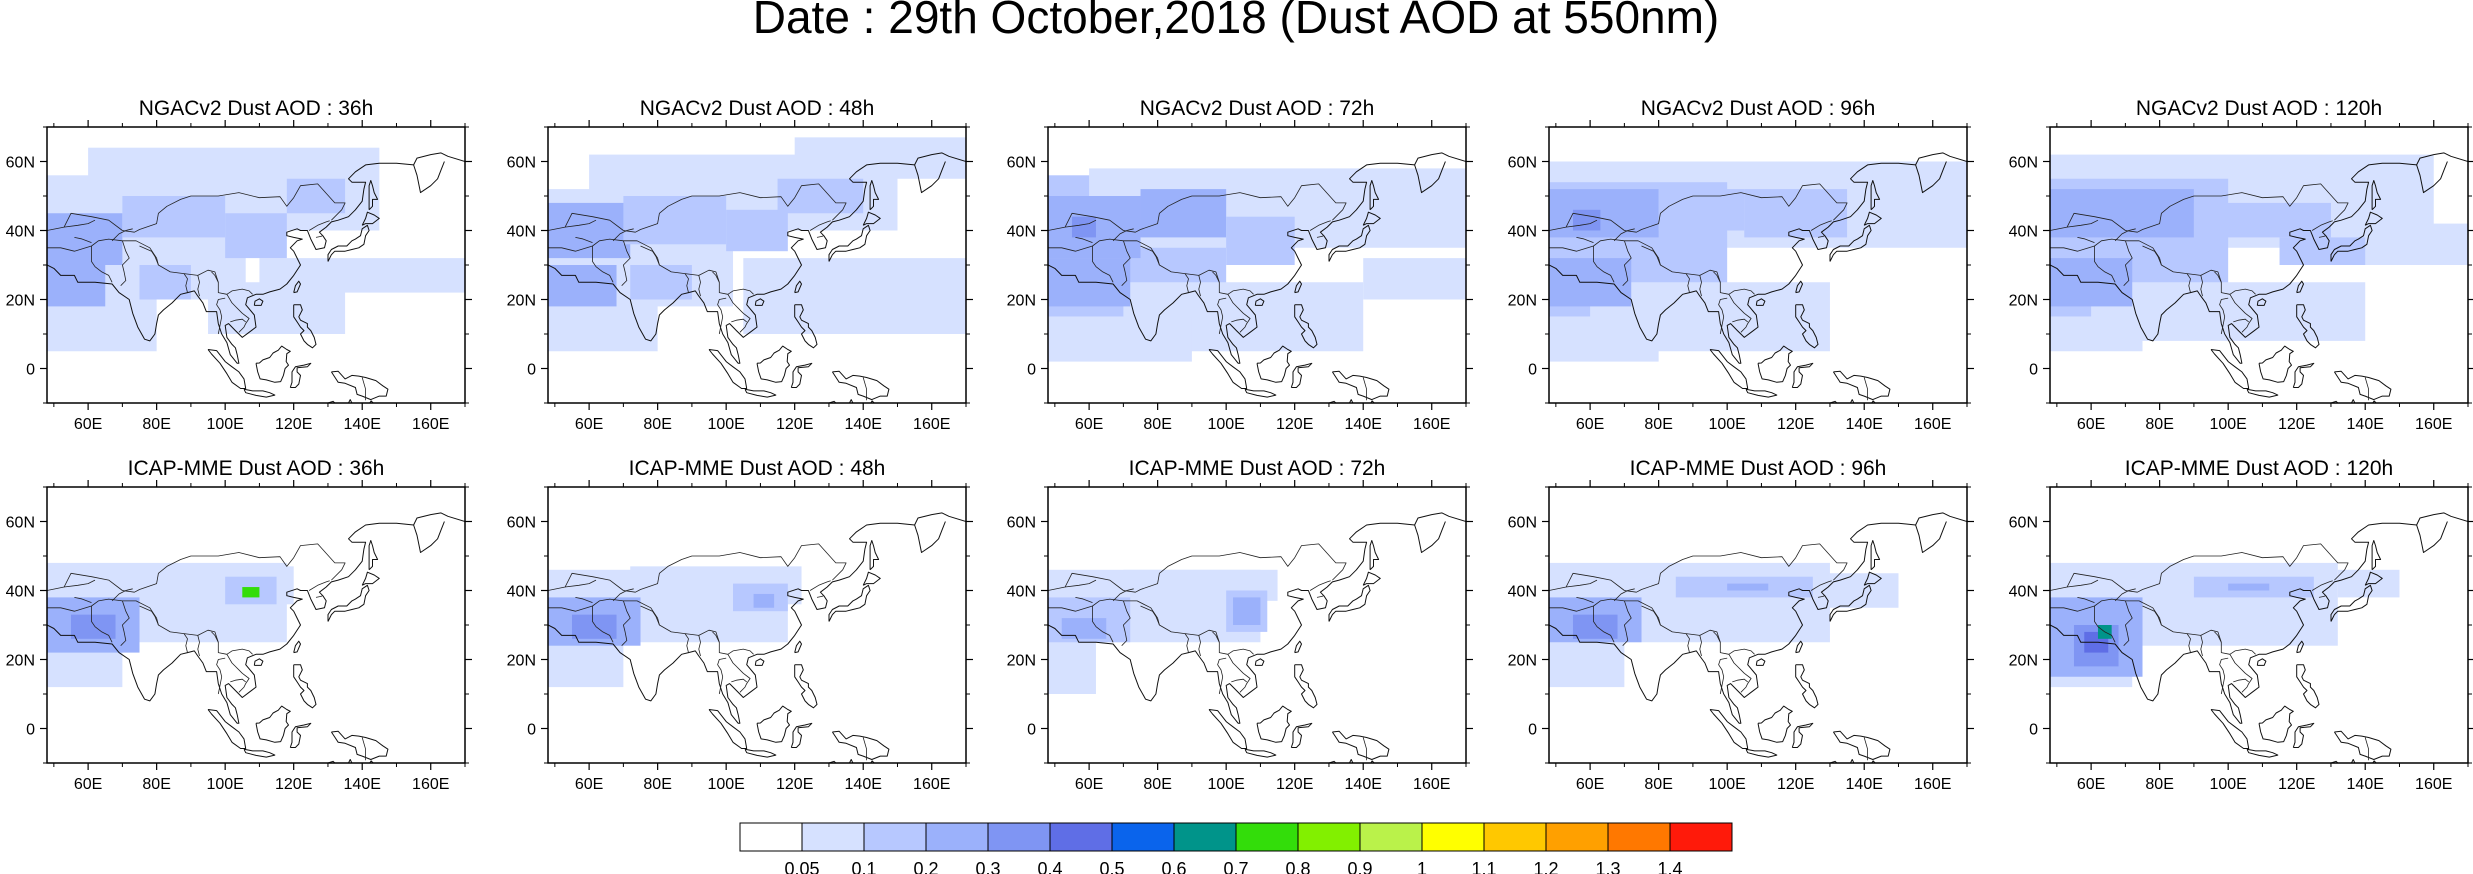 This screenshot has width=2473, height=874. What do you see at coordinates (1758, 108) in the screenshot?
I see `panel-title: NGACv2 Dust AOD : 96h` at bounding box center [1758, 108].